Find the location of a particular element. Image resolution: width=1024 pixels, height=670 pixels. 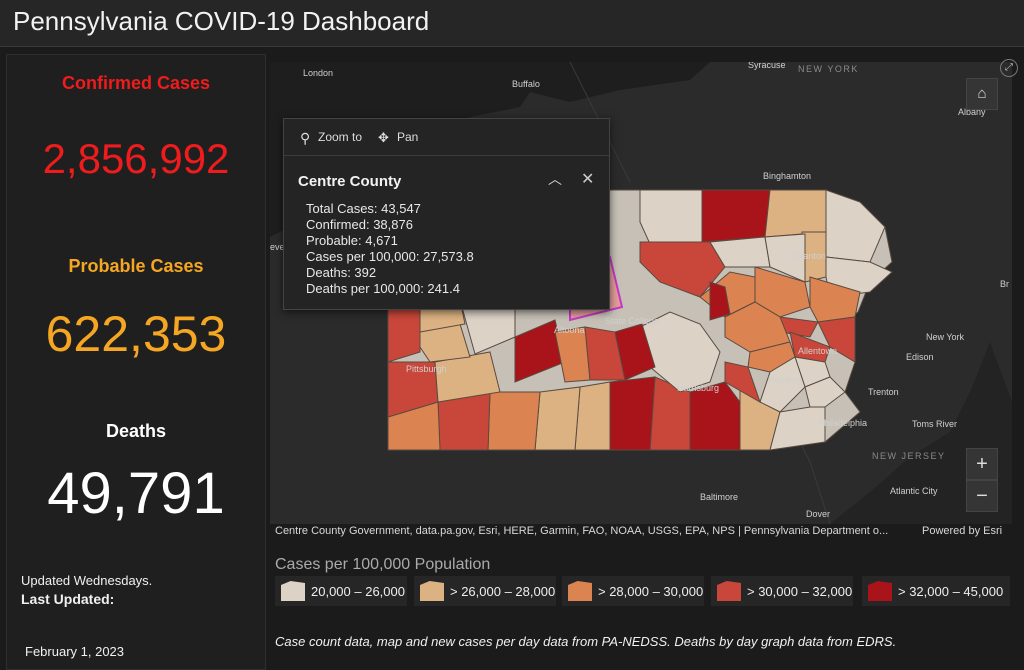

label-harrisburg: Harrisburg is located at coordinates (698, 388).